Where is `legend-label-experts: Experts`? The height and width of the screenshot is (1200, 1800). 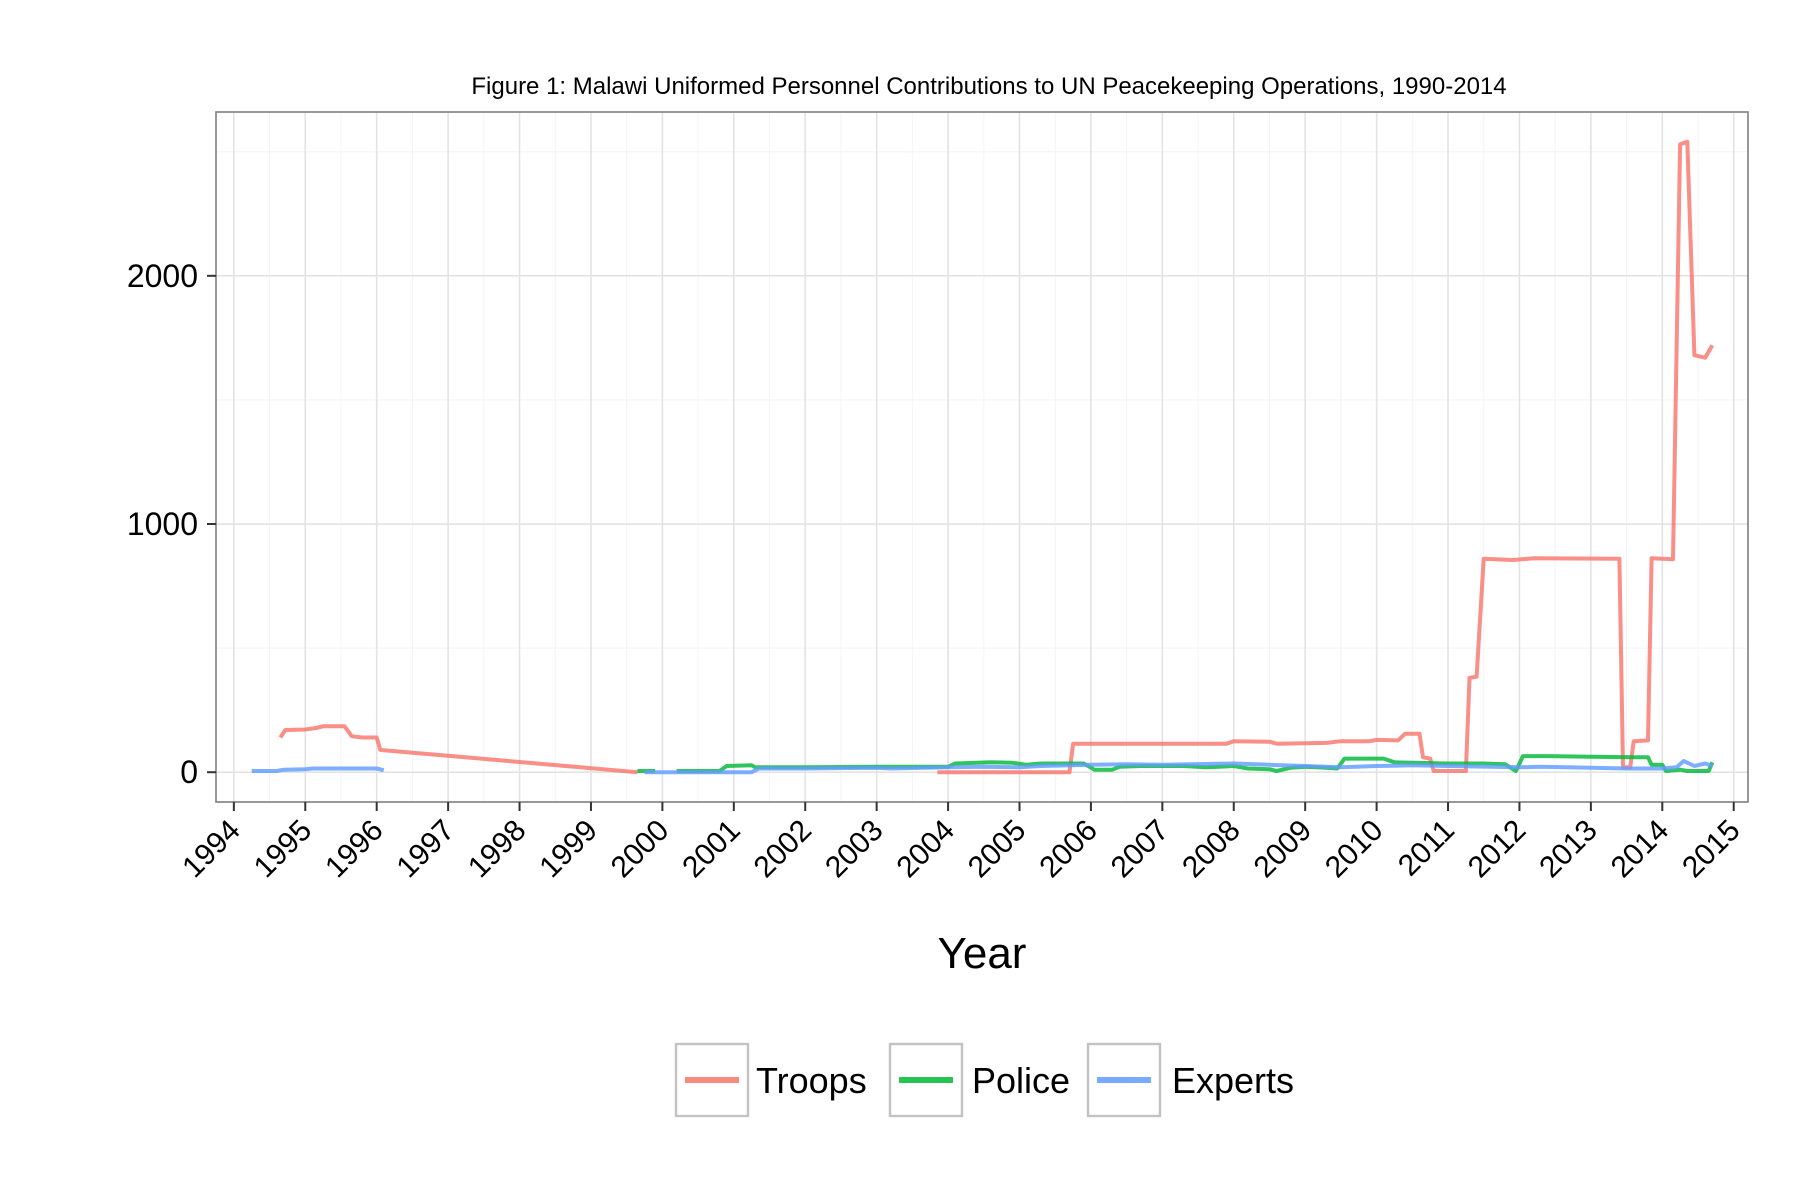 legend-label-experts: Experts is located at coordinates (1233, 1080).